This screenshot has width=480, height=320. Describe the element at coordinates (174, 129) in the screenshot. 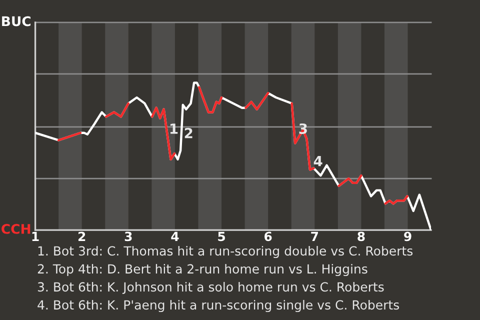

I see `annotation: 1` at that location.